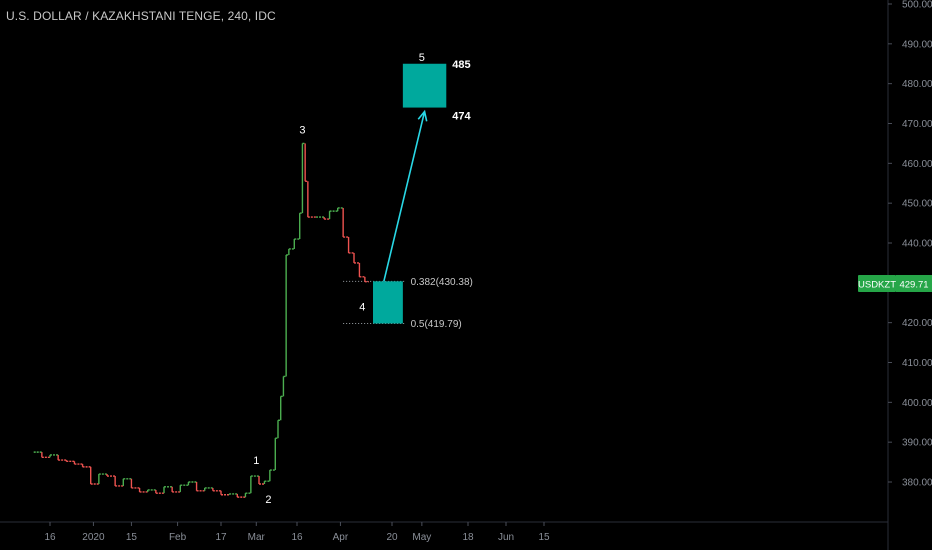  Describe the element at coordinates (917, 204) in the screenshot. I see `y-tick-label: 450.00` at that location.